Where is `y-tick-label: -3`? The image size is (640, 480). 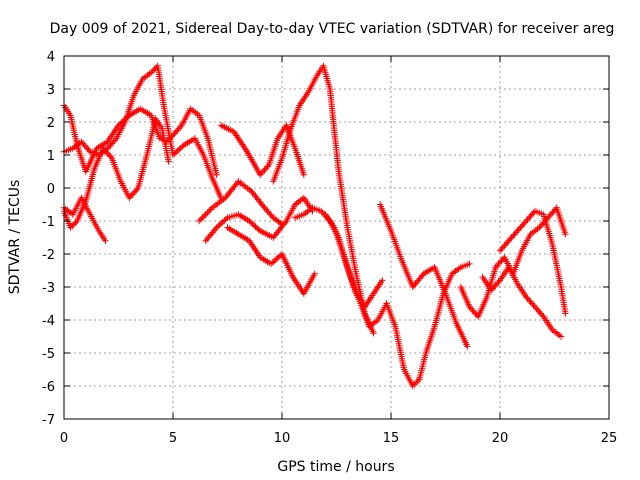 y-tick-label: -3 is located at coordinates (48, 288).